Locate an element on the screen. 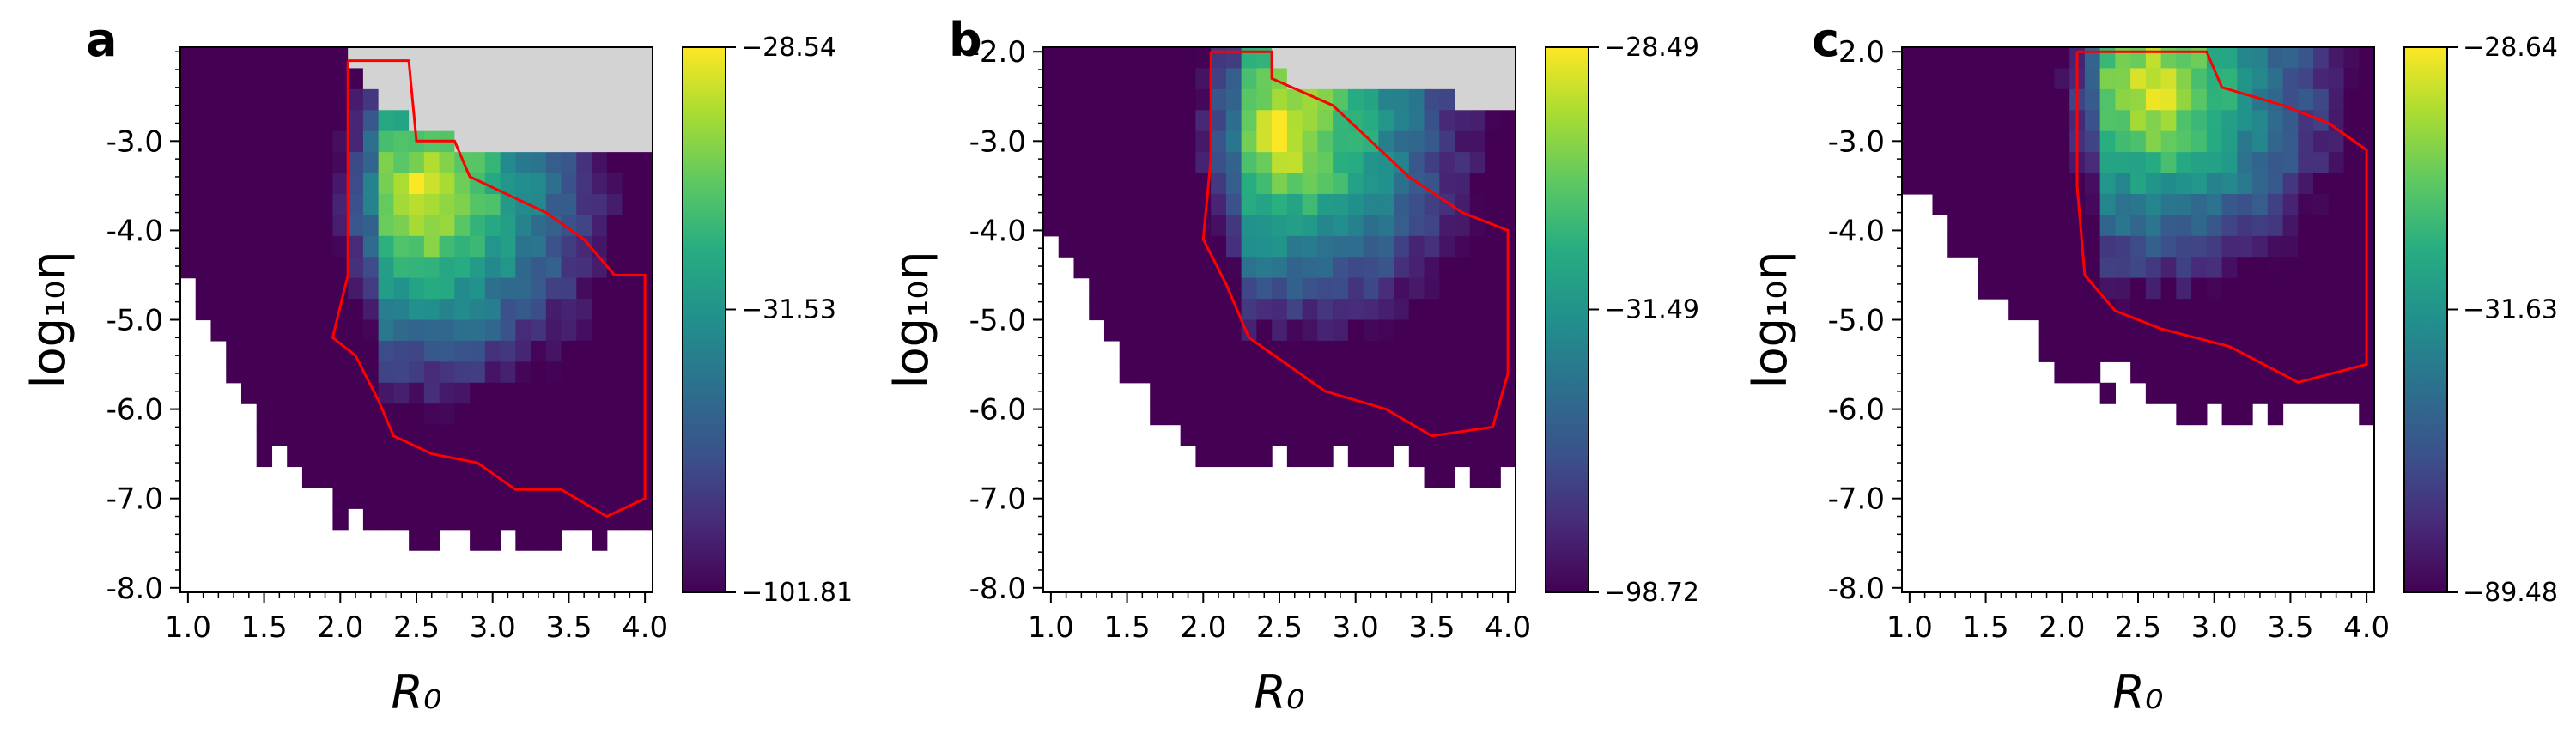 The image size is (2576, 734). colorbar-tick-label: −31.53 is located at coordinates (788, 310).